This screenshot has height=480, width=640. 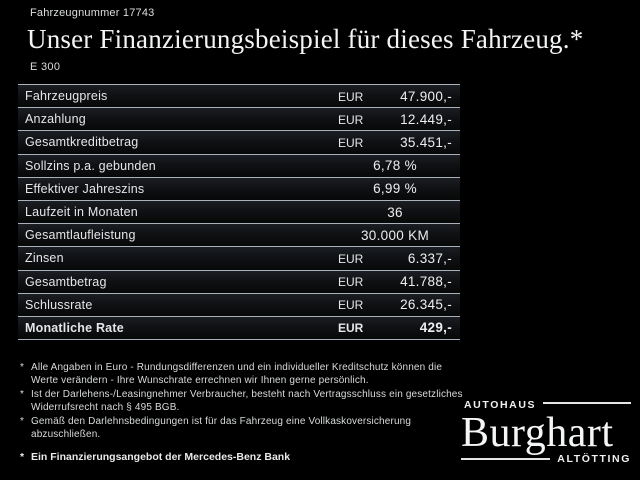 What do you see at coordinates (239, 165) in the screenshot?
I see `table-row: Sollzins p.a. gebunden 6,78 %` at bounding box center [239, 165].